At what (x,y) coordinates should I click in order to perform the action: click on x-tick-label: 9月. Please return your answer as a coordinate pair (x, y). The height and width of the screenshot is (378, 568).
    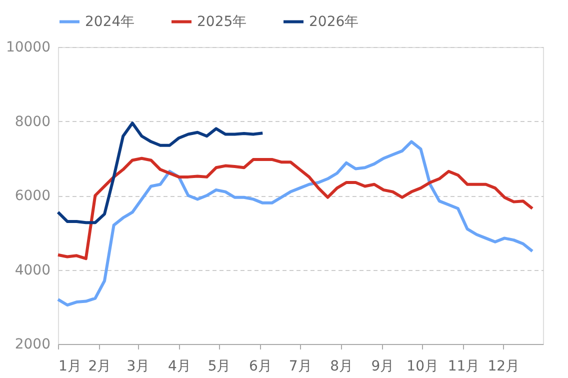
    Looking at the image, I should click on (382, 366).